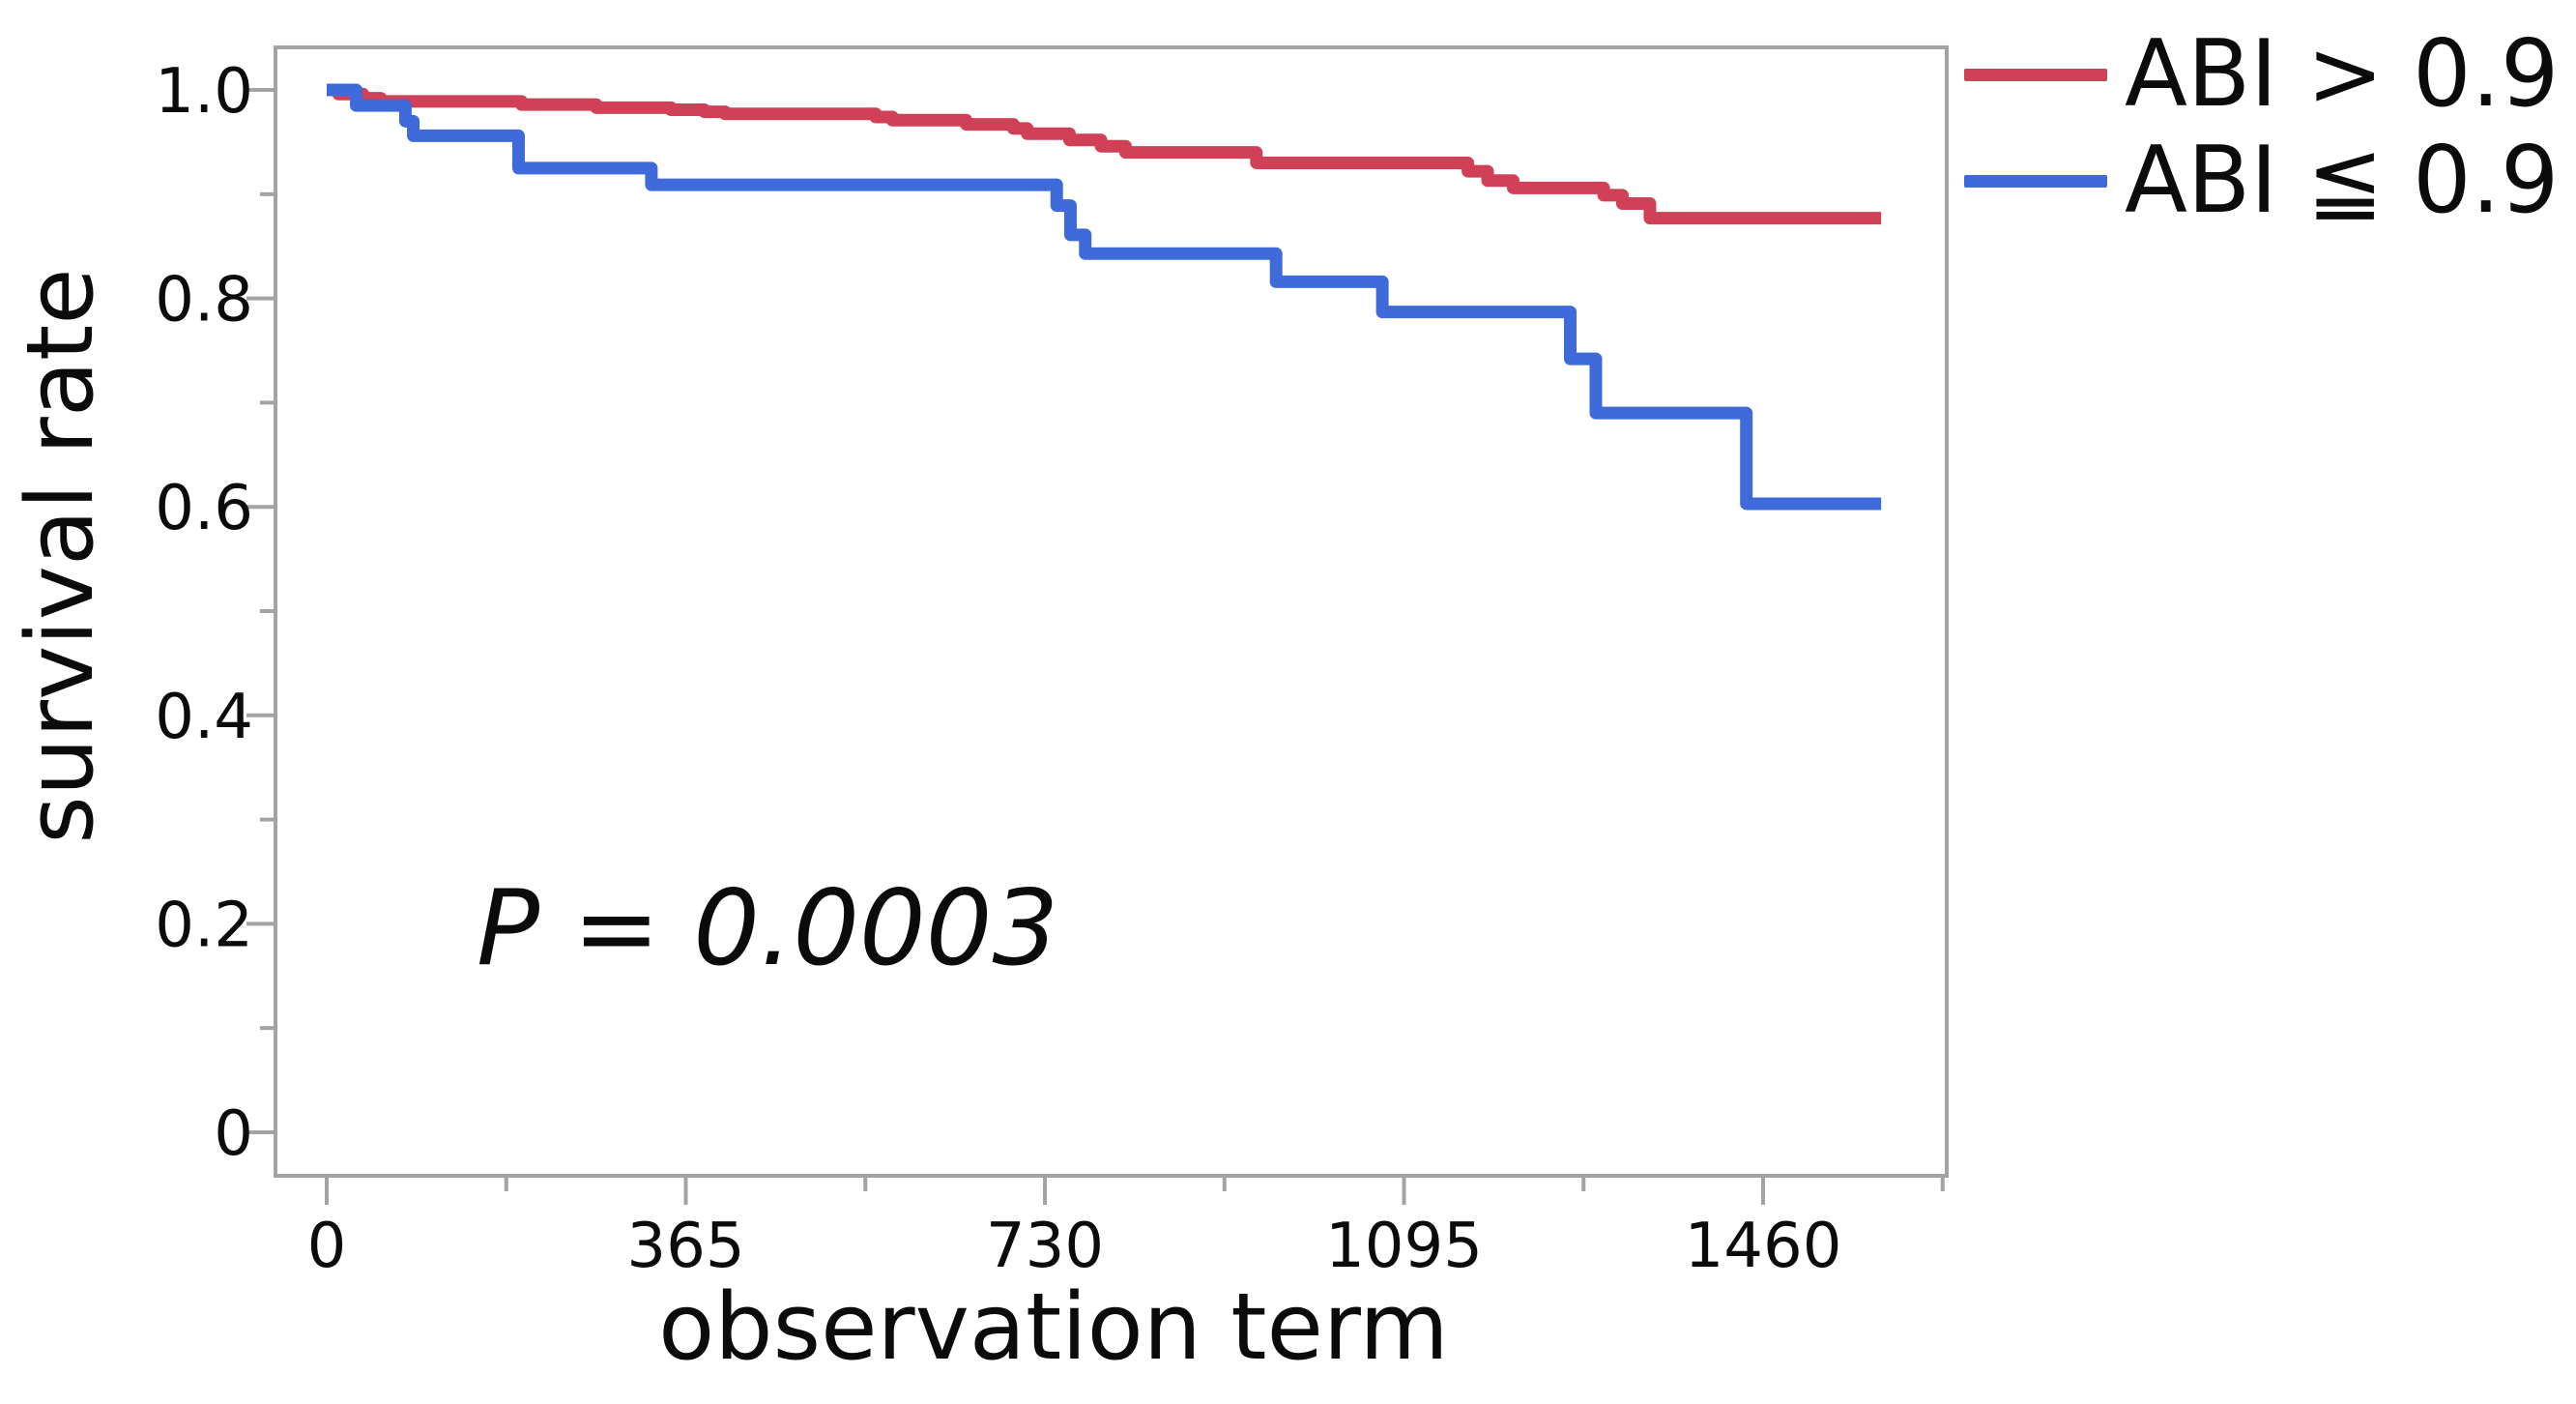 The image size is (2576, 1404). I want to click on legend-item-abi-le-09: ABI ≦ 0.9, so click(2261, 181).